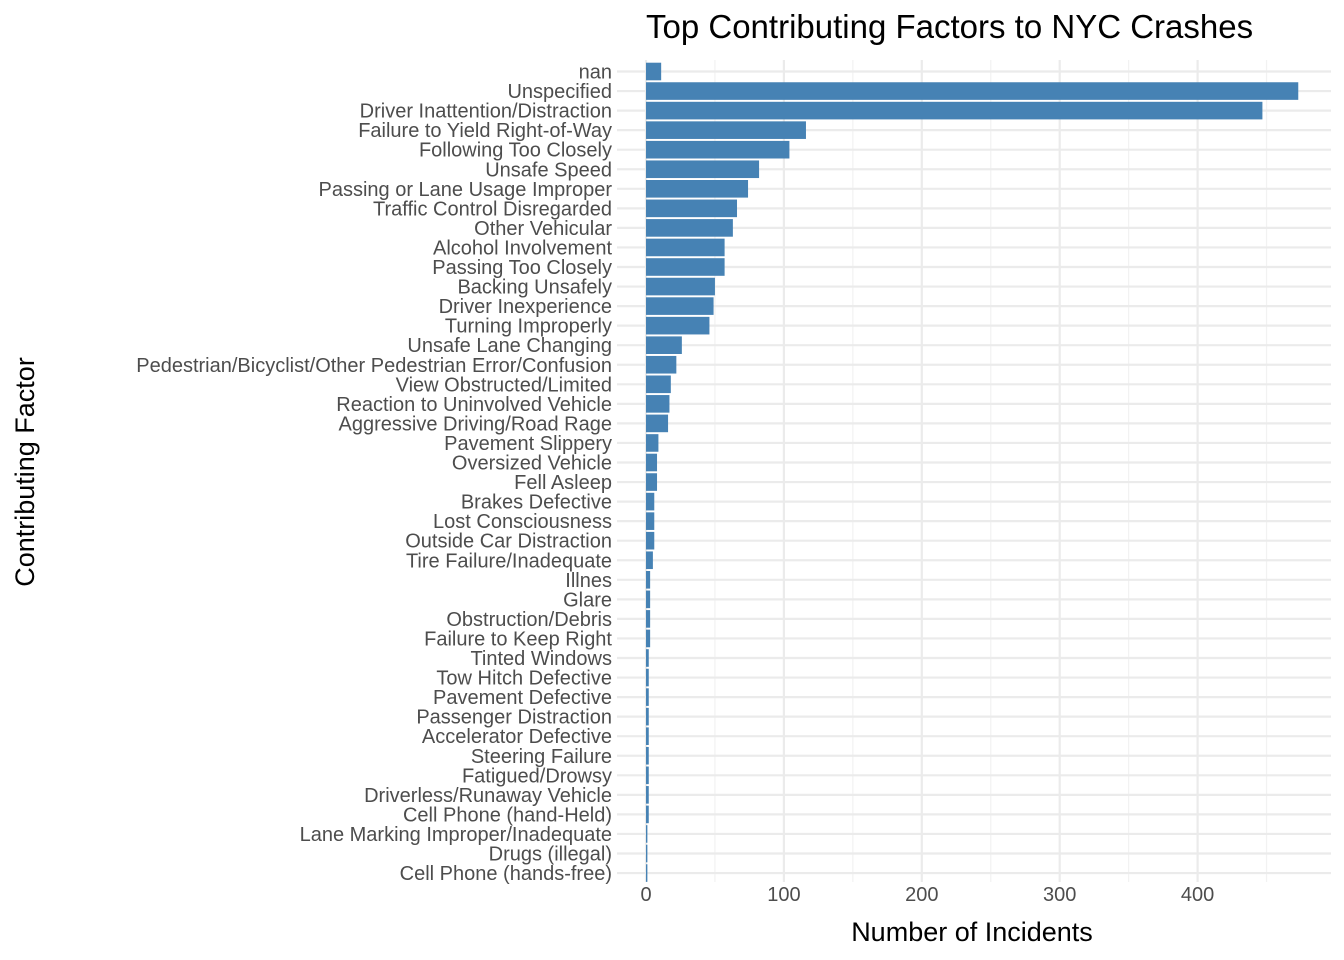 This screenshot has width=1344, height=960. I want to click on y-tick-label: View Obstructed/Limited, so click(504, 385).